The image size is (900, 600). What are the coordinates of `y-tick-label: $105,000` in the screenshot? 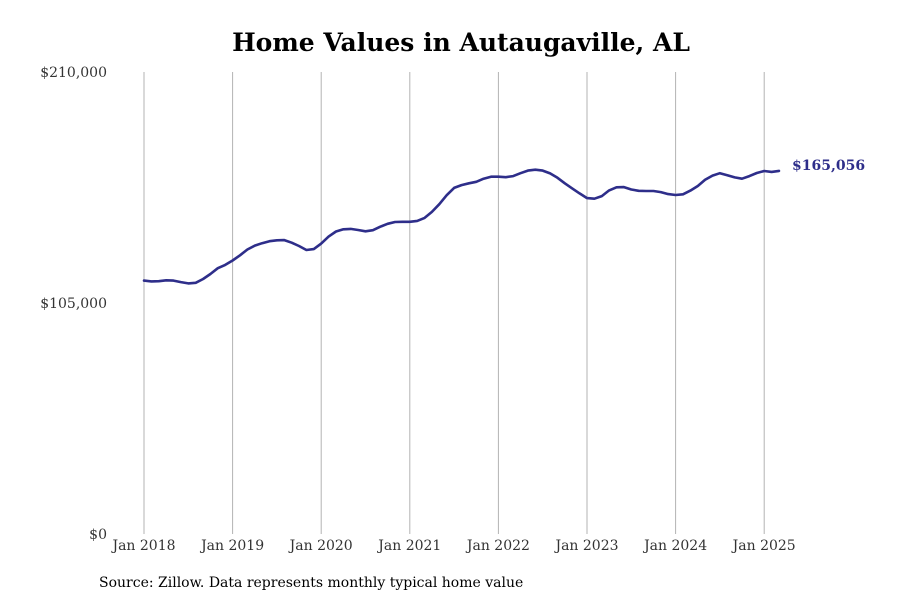 It's located at (73, 304).